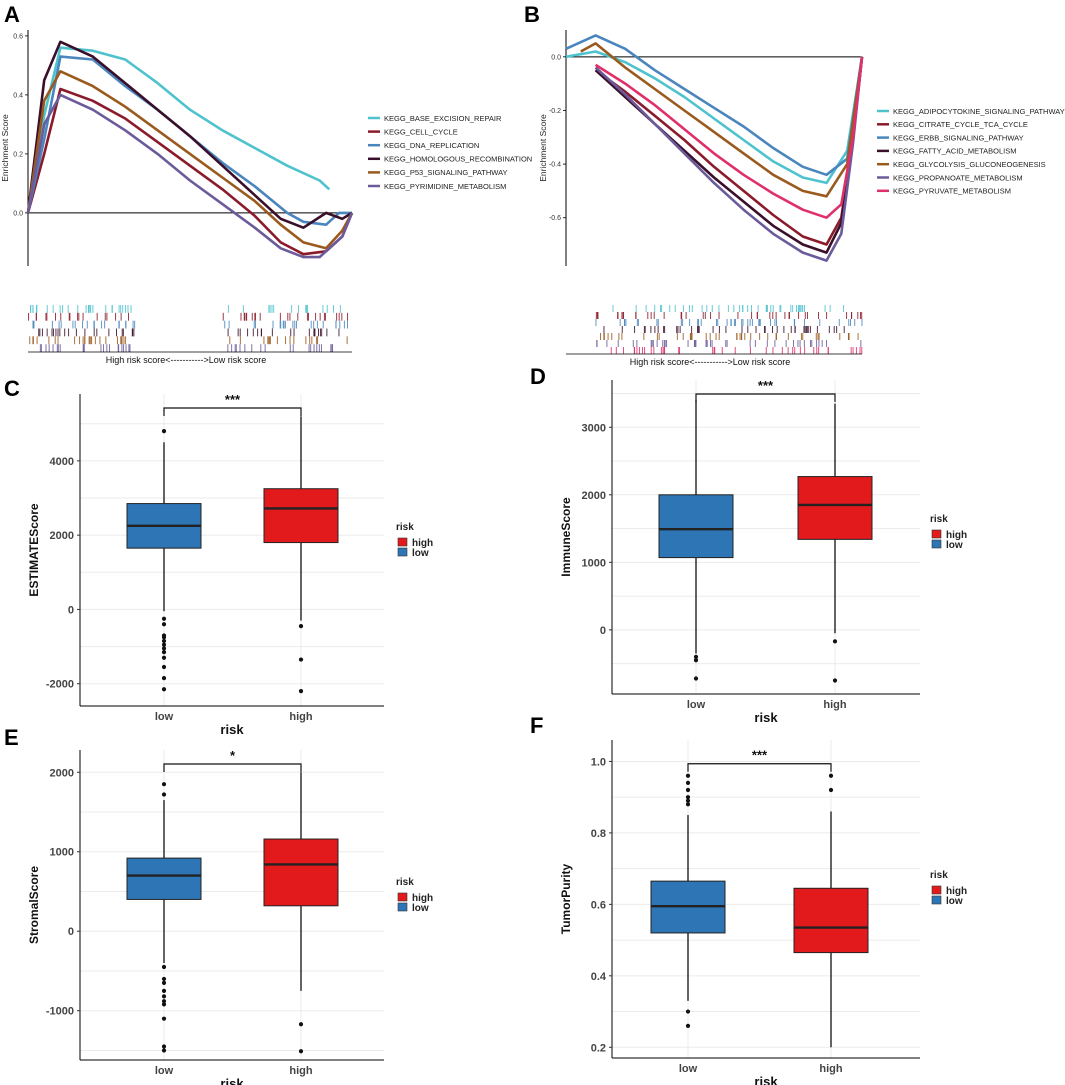 The image size is (1065, 1085). I want to click on series-line-kegg-homologous-recombination, so click(189, 134).